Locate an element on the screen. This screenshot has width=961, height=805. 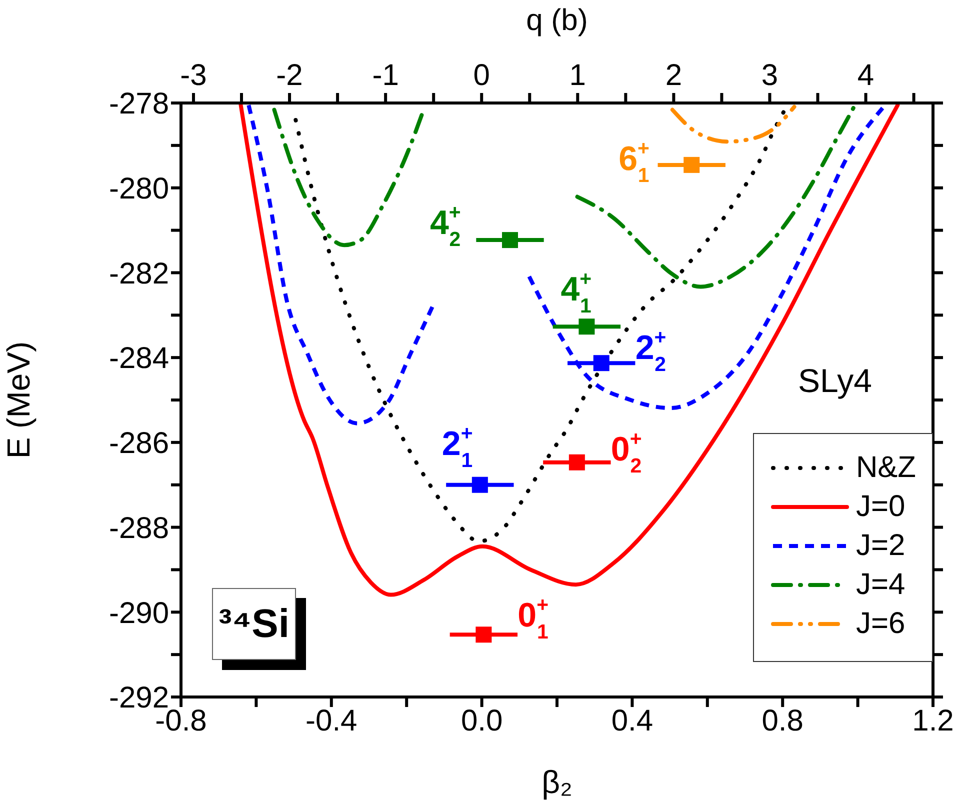
legend-label: J=0 is located at coordinates (881, 507).